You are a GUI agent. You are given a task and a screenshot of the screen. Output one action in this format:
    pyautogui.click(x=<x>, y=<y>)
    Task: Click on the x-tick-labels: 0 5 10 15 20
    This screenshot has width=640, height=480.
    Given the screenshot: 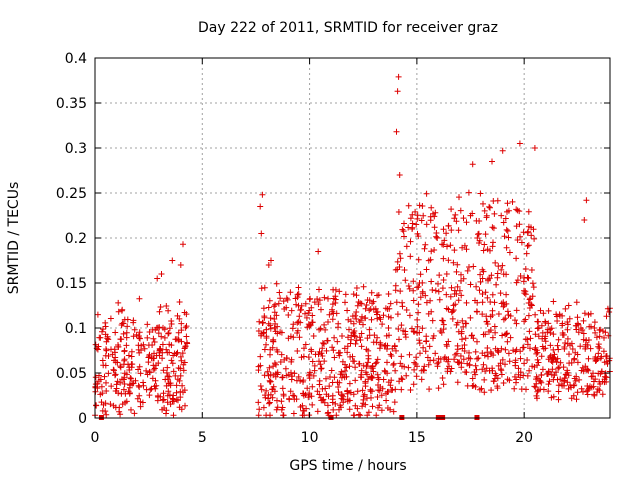 What is the action you would take?
    pyautogui.click(x=312, y=438)
    